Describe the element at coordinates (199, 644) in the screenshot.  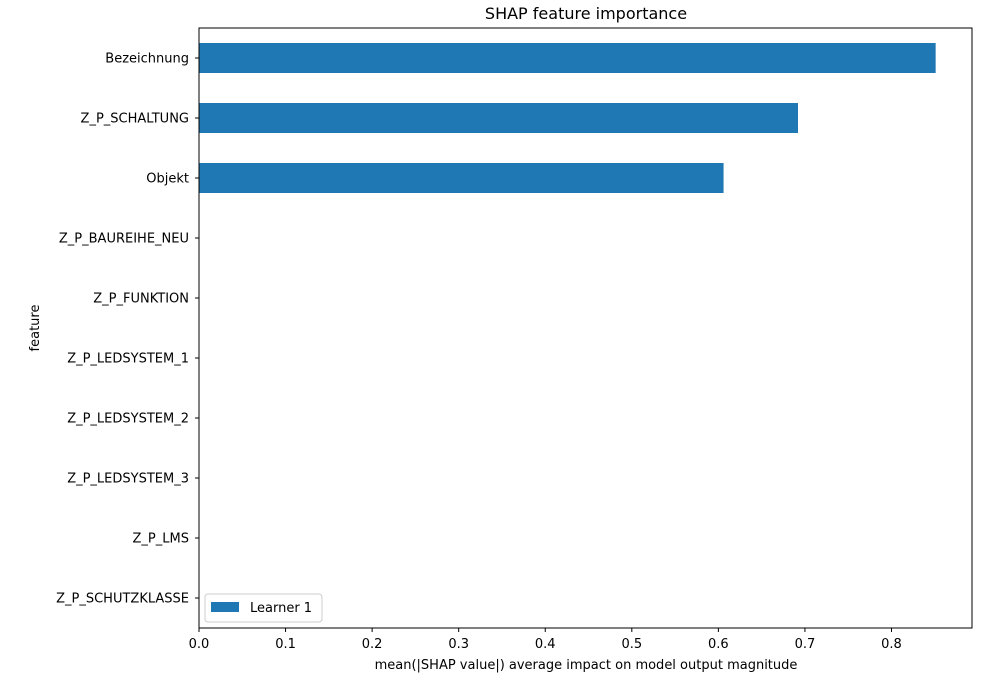
I see `x-tick-label: 0.0` at that location.